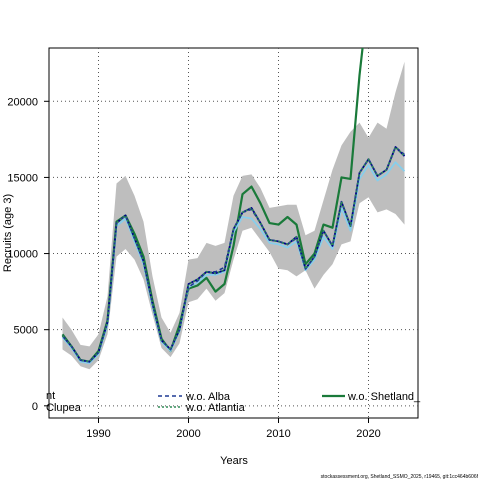 This screenshot has height=480, width=480. What do you see at coordinates (233, 429) in the screenshot?
I see `x-axis: 1990 2000 2010 2020` at bounding box center [233, 429].